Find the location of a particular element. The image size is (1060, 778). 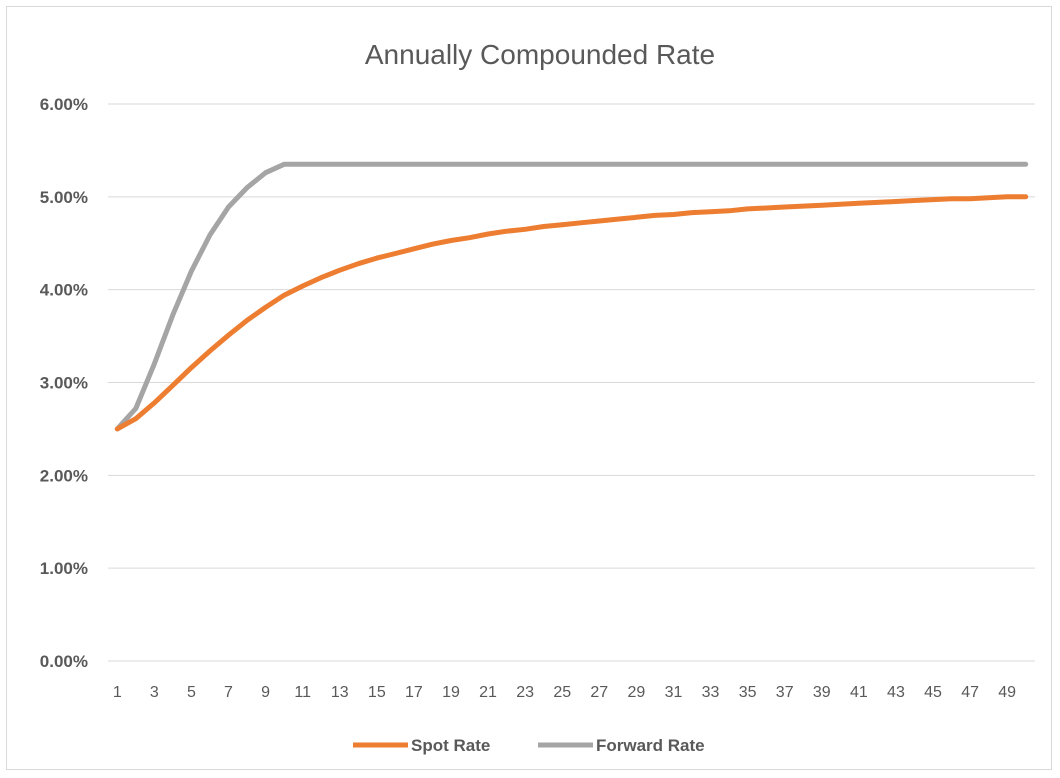

x-tick-label: 43 is located at coordinates (896, 692).